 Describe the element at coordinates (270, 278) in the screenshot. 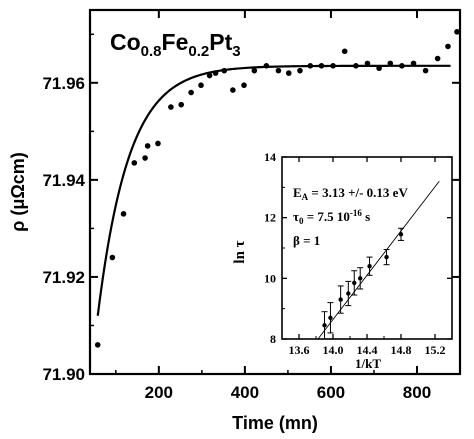

I see `inset-y-tick-label: 10` at that location.